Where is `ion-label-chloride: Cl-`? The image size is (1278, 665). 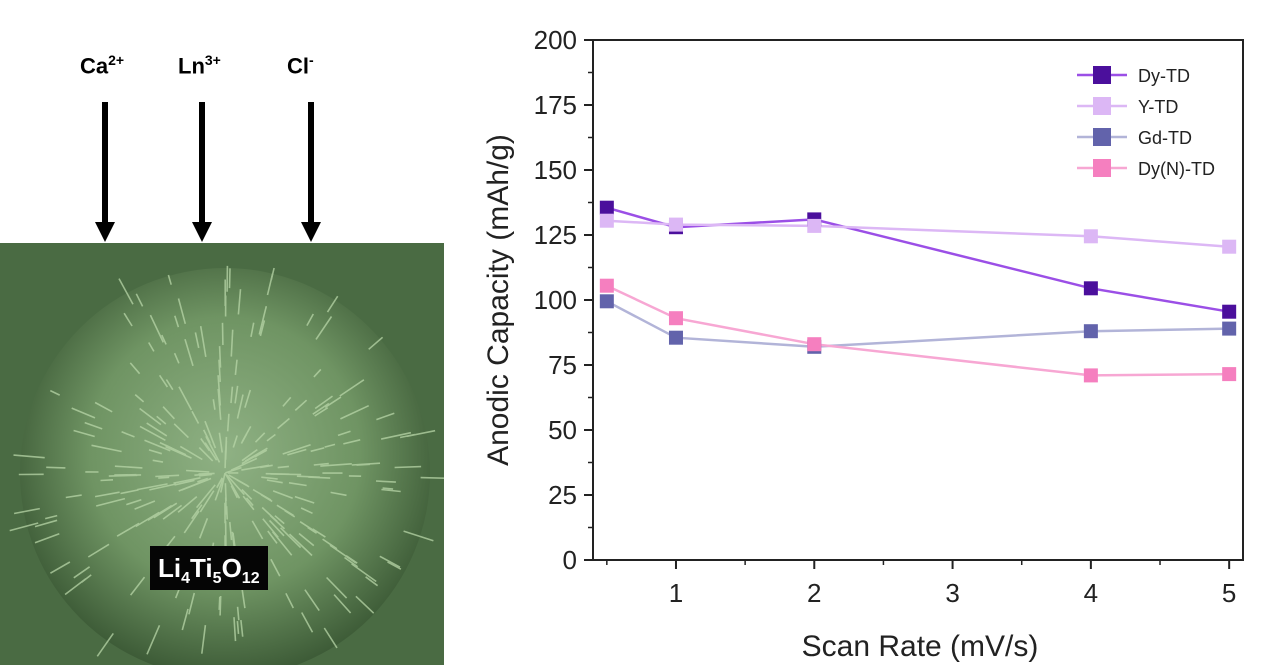 ion-label-chloride: Cl- is located at coordinates (300, 65).